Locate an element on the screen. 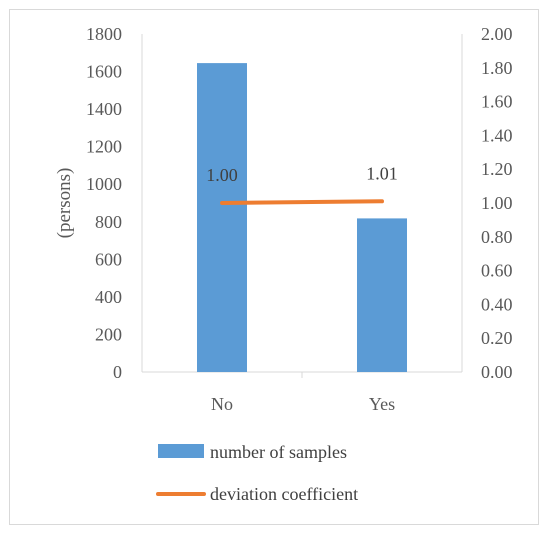 The height and width of the screenshot is (537, 550). y-tick-label: 200 is located at coordinates (108, 334).